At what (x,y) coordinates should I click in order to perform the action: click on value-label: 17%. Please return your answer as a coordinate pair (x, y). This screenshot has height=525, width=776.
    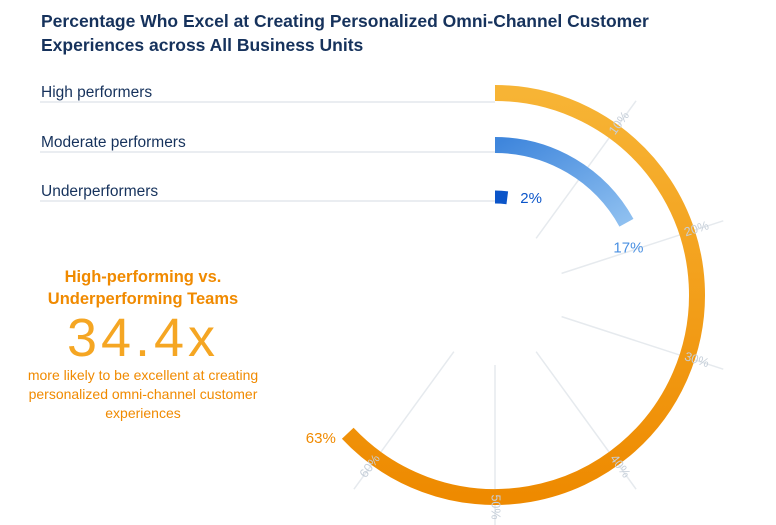
    Looking at the image, I should click on (628, 248).